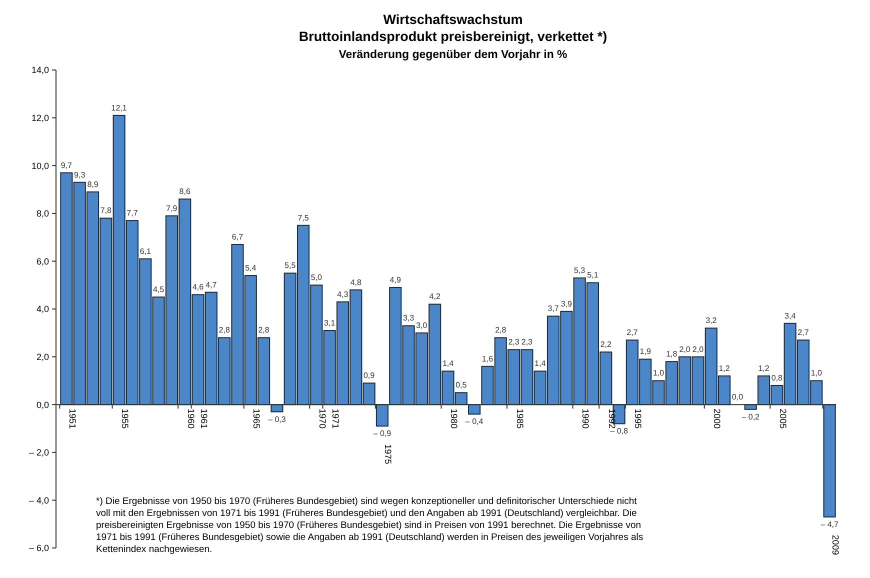 The height and width of the screenshot is (578, 870). I want to click on x-tick-label: 1990, so click(585, 418).